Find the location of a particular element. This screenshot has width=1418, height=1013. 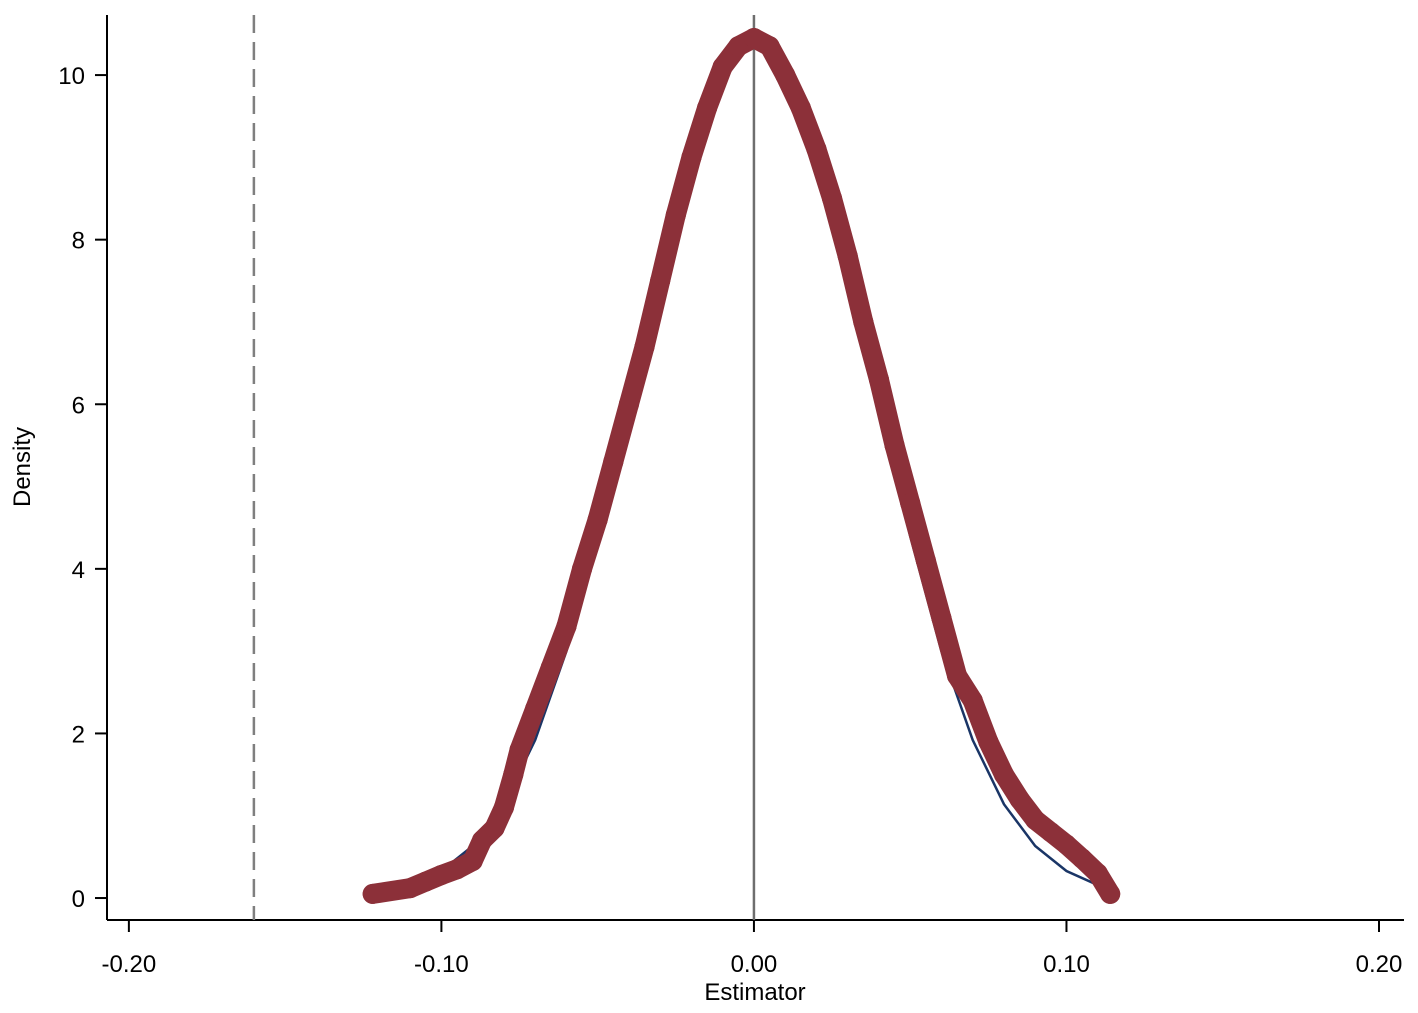

y-tick-label: 4 is located at coordinates (78, 570).